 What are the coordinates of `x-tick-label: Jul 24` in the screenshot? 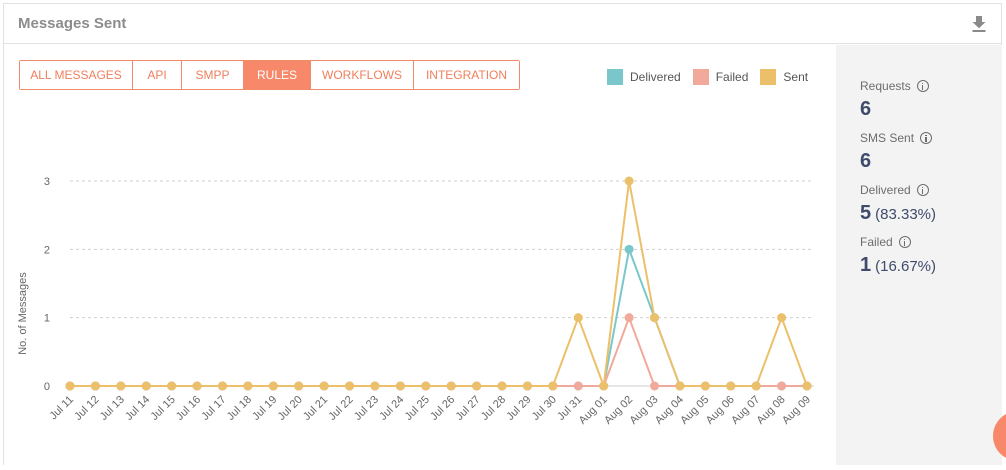 It's located at (391, 408).